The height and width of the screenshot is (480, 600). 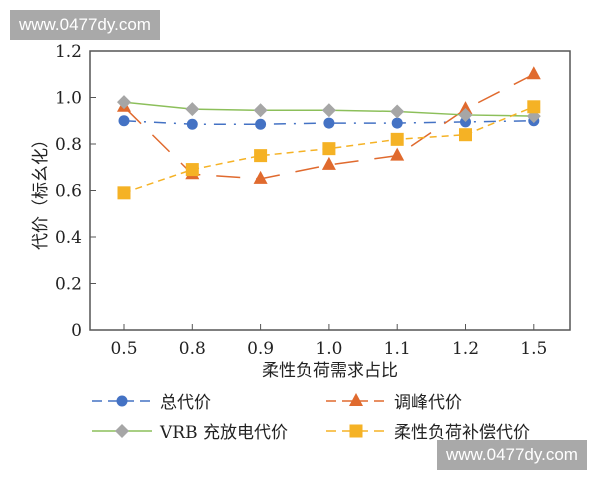 What do you see at coordinates (185, 403) in the screenshot?
I see `legend-label: 总代价` at bounding box center [185, 403].